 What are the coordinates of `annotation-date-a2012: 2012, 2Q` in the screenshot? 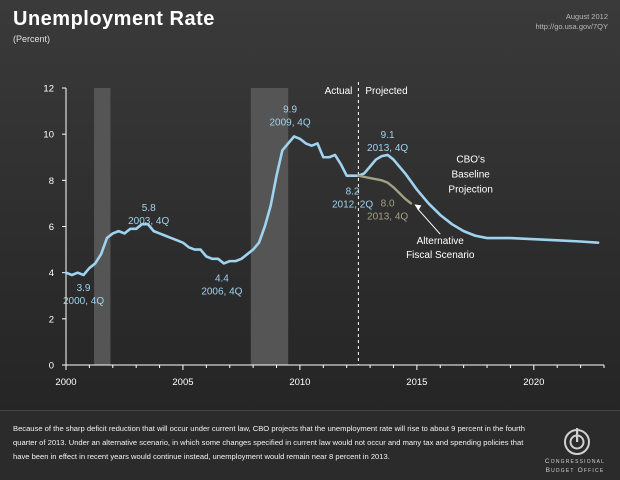 It's located at (352, 205).